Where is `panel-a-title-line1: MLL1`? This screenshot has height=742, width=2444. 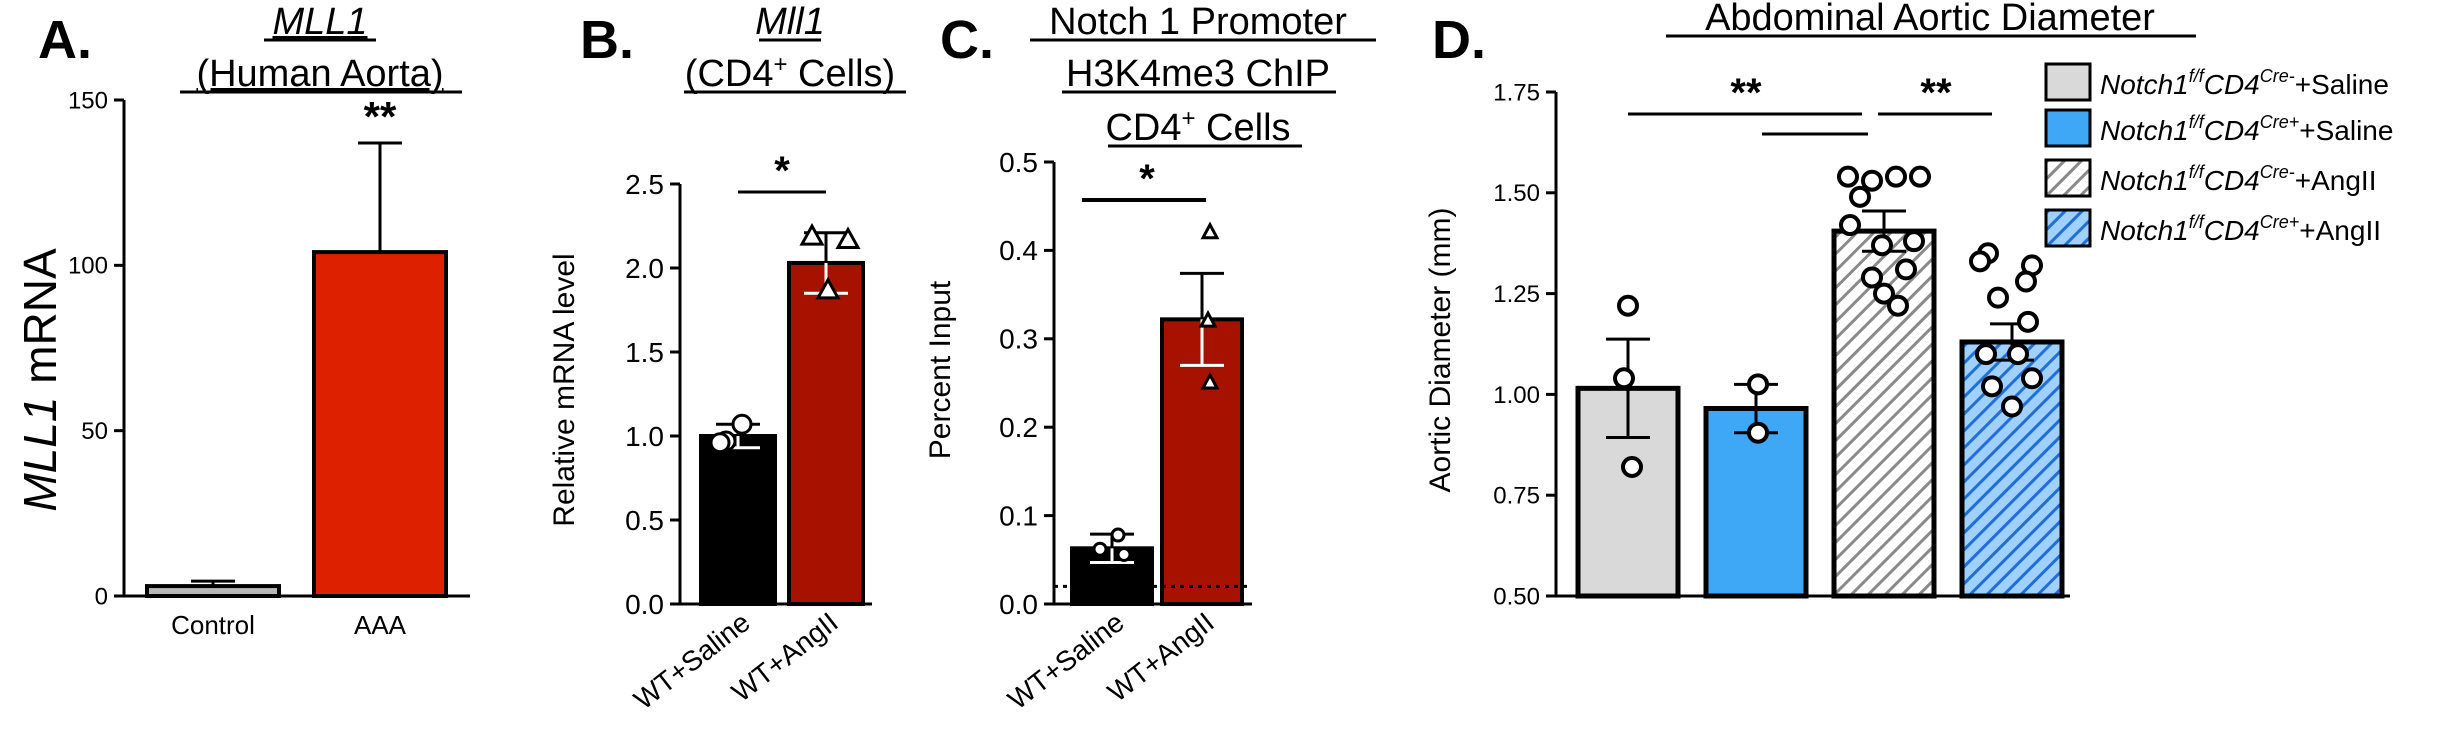
panel-a-title-line1: MLL1 is located at coordinates (319, 22).